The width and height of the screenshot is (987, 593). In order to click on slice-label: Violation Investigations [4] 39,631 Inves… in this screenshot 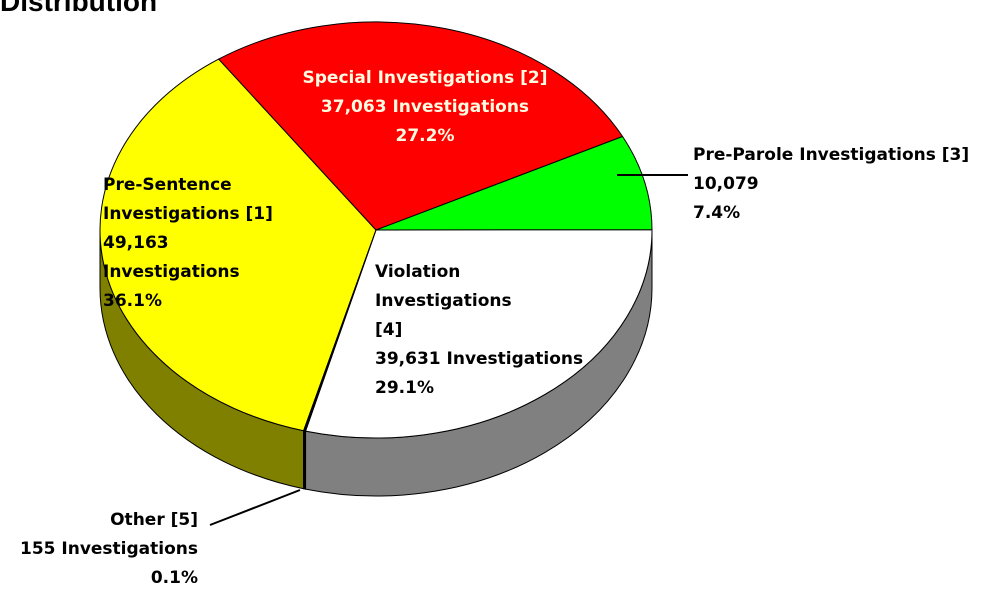, I will do `click(479, 330)`.